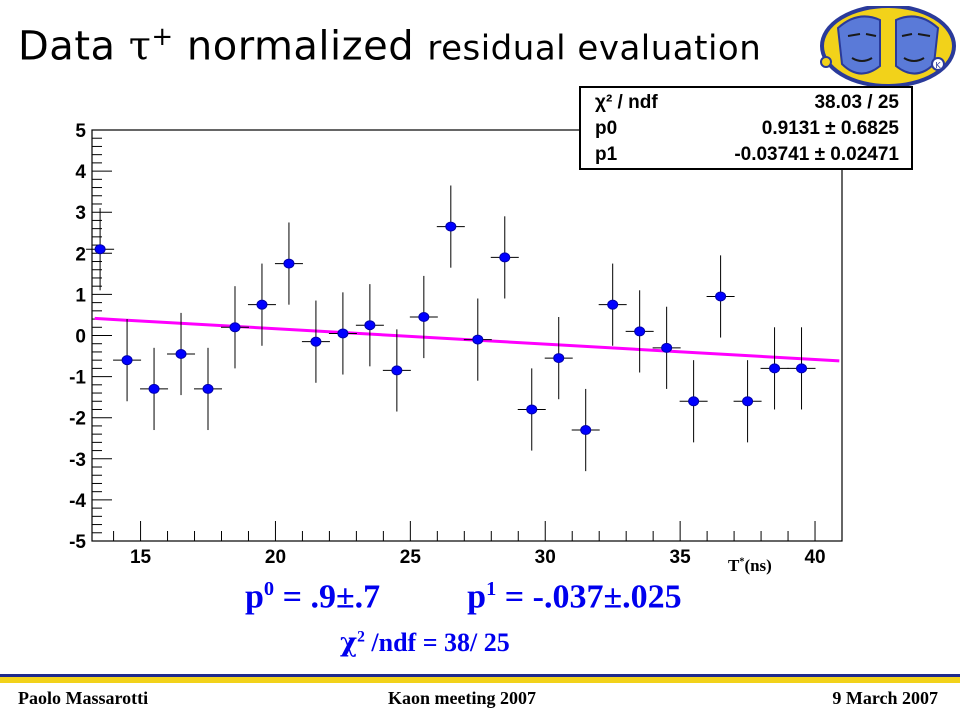 Image resolution: width=960 pixels, height=720 pixels. What do you see at coordinates (67, 46) in the screenshot?
I see `title-prefix: Data` at bounding box center [67, 46].